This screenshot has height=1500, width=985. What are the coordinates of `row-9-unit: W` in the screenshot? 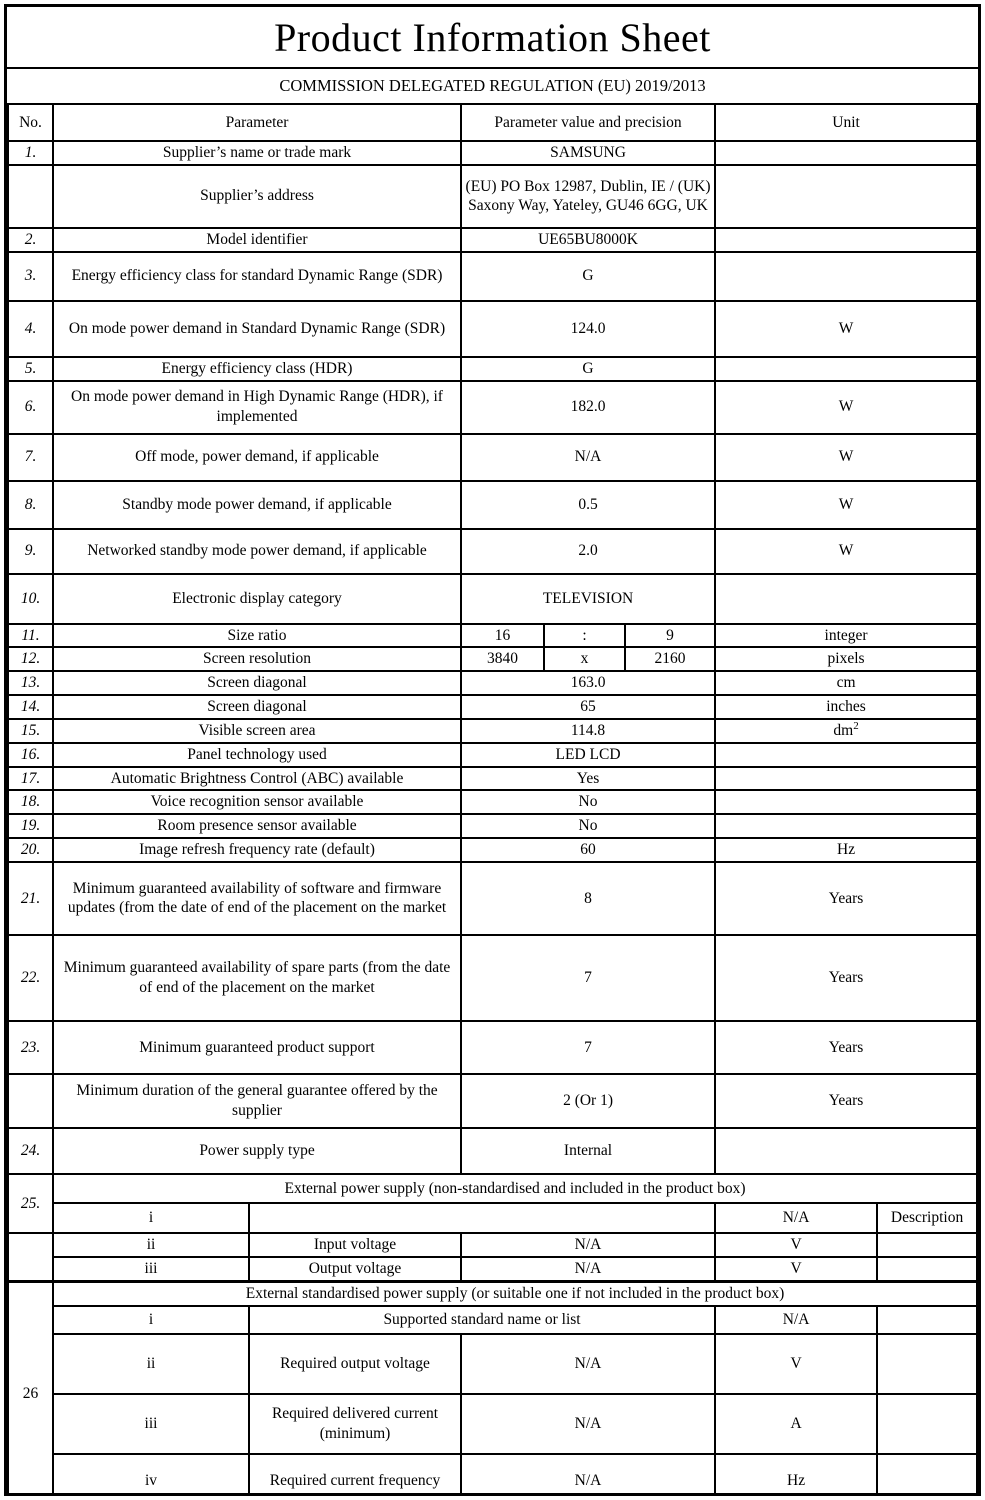 It's located at (846, 551).